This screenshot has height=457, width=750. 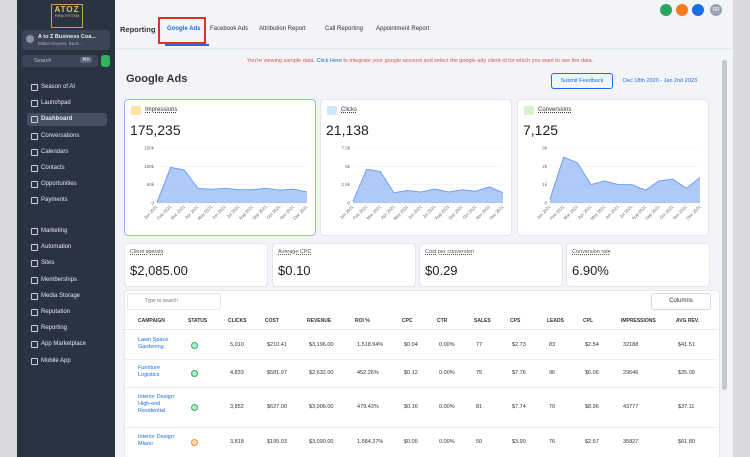 I want to click on campaign-name: Lawn Space Gardening, so click(x=153, y=343).